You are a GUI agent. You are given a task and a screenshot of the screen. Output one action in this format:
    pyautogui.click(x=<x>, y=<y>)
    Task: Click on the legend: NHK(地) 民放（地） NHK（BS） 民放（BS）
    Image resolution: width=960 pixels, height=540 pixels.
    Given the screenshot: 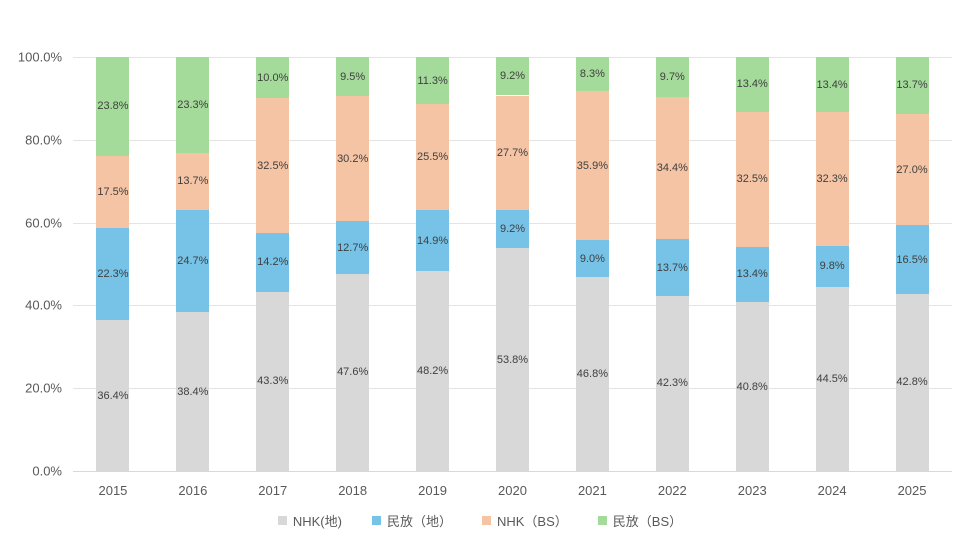 What is the action you would take?
    pyautogui.click(x=480, y=520)
    